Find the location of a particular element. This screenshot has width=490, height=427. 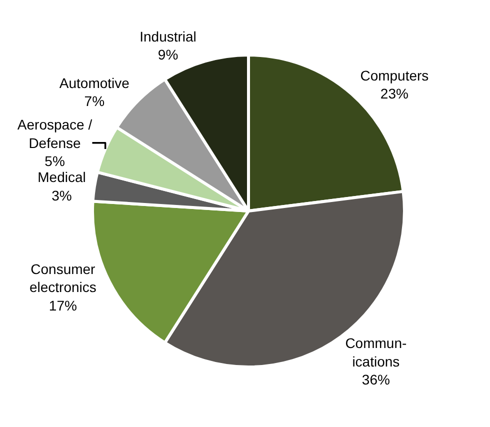

data-label: 5% is located at coordinates (54, 161).